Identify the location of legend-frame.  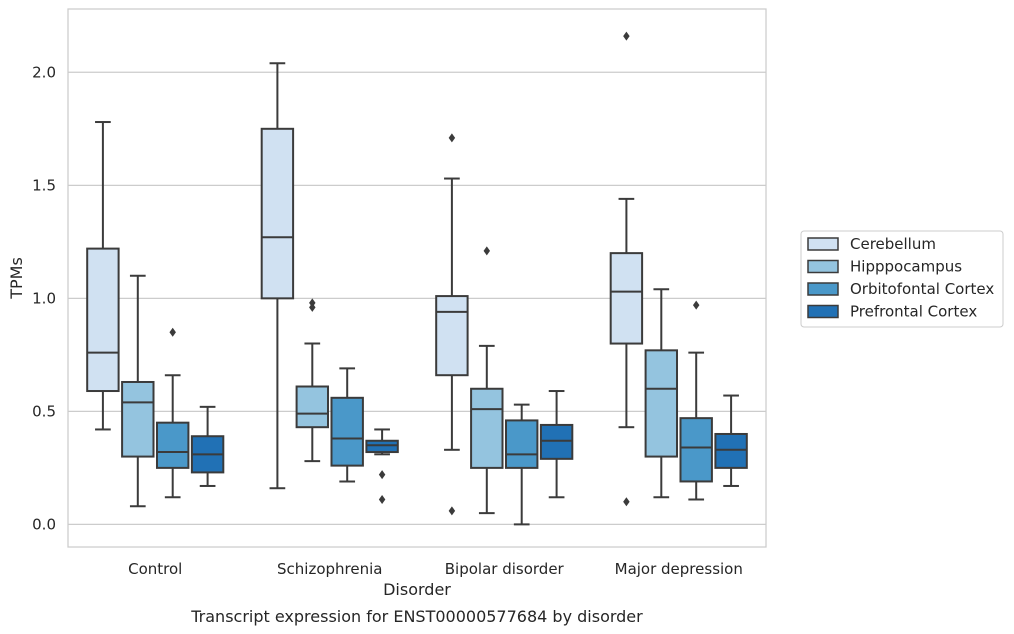
(902, 279).